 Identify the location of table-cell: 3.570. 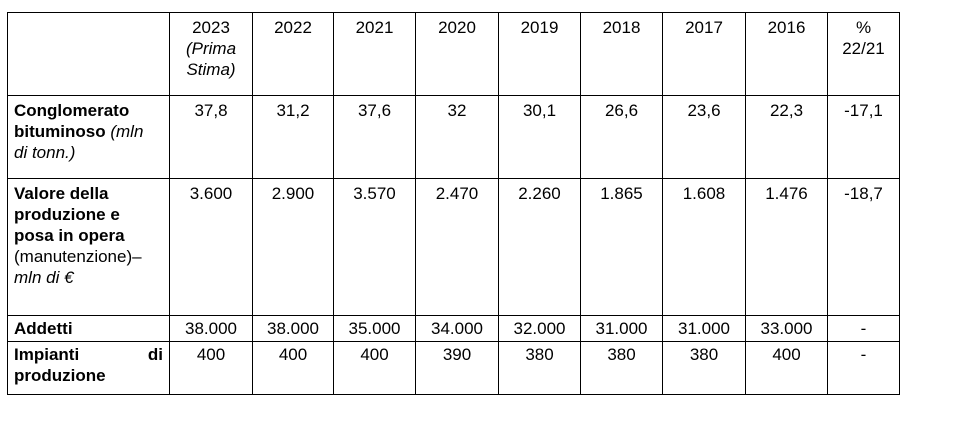
(374, 247).